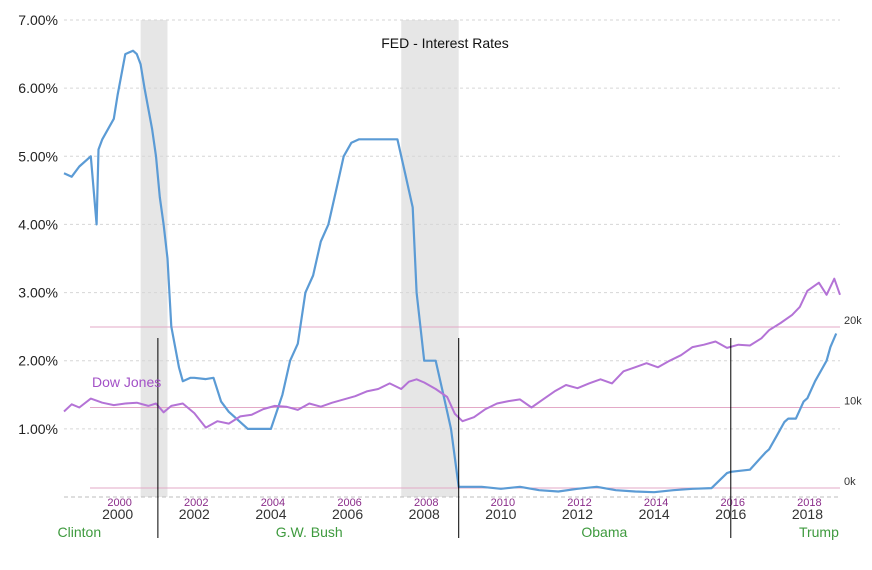 The image size is (872, 570). I want to click on dow-year-label: 2006, so click(349, 503).